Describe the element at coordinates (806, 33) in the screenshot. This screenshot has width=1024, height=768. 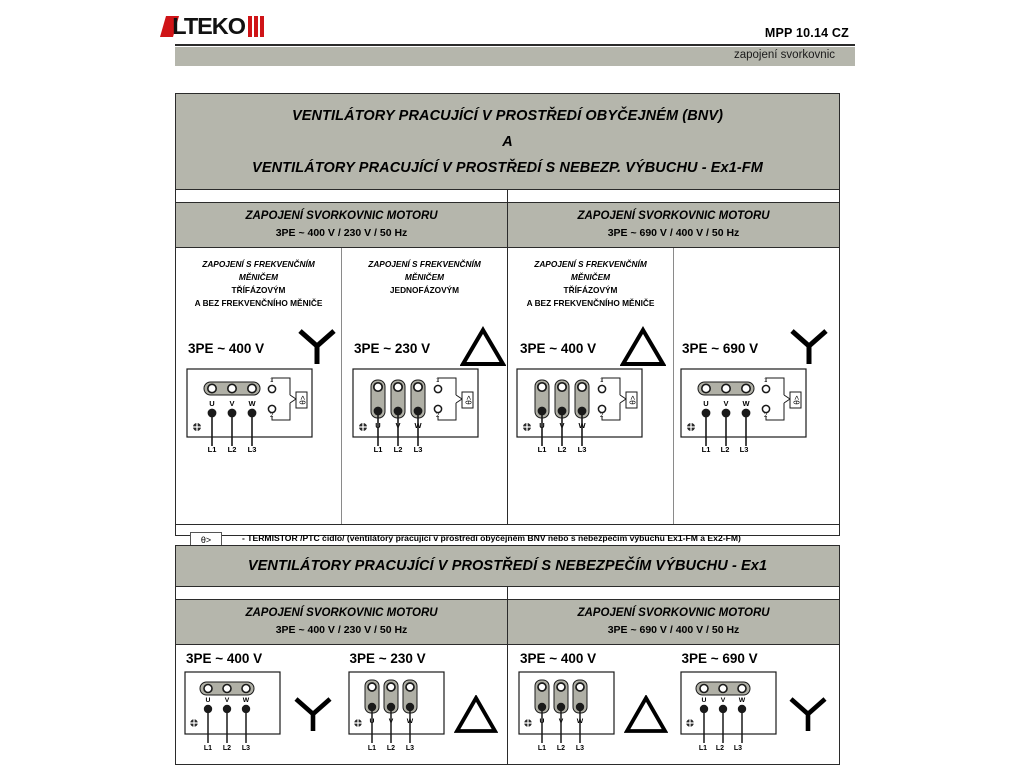
I see `document-code: MPP 10.14 CZ` at that location.